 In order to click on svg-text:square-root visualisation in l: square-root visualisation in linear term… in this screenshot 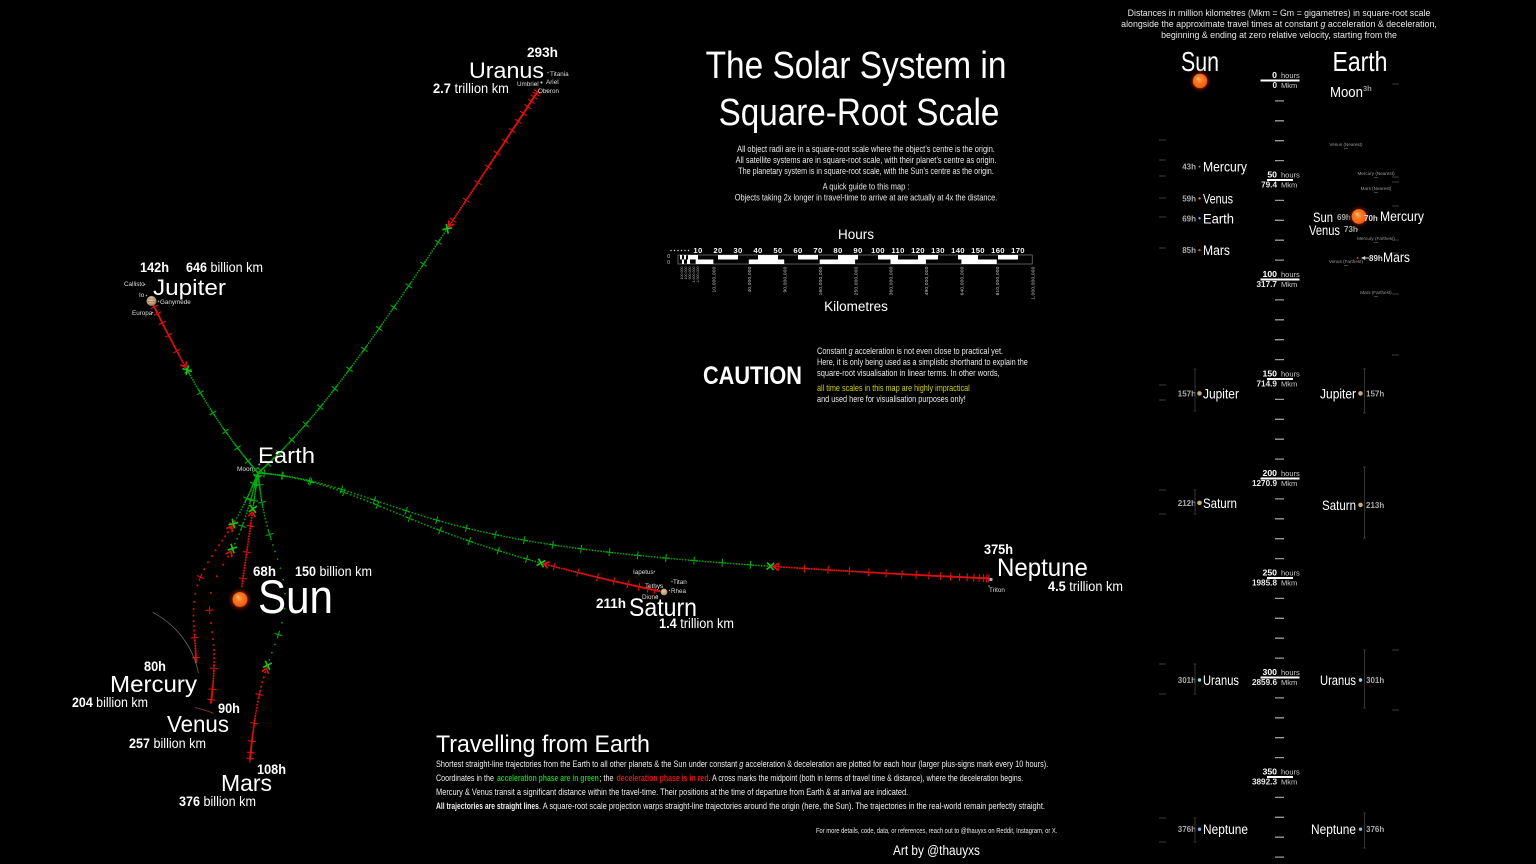, I will do `click(908, 372)`.